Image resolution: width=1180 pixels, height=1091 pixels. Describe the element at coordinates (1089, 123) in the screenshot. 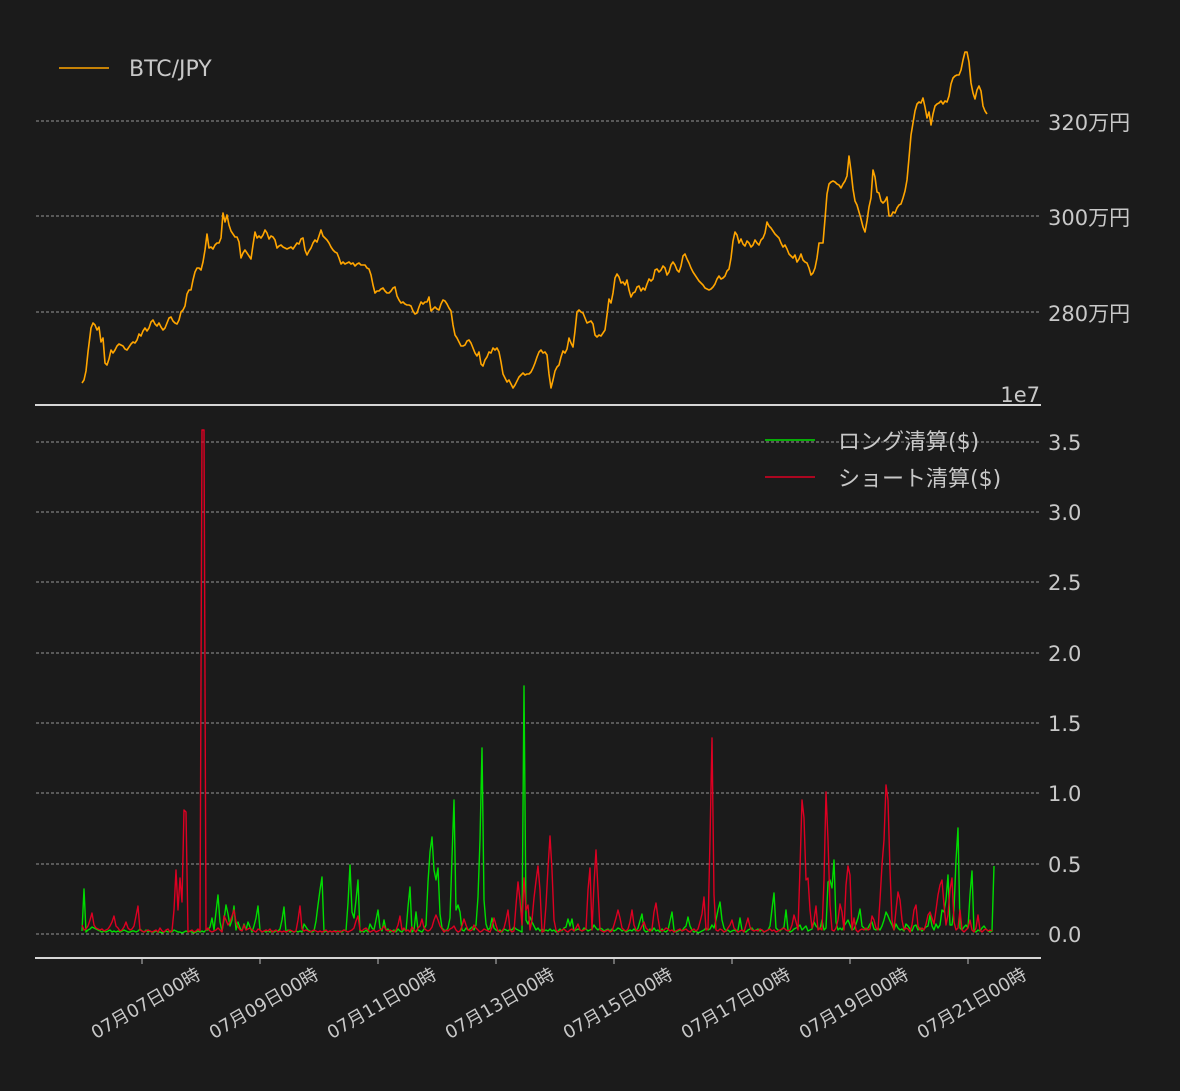

I see `y-tick-320: 320万円` at that location.